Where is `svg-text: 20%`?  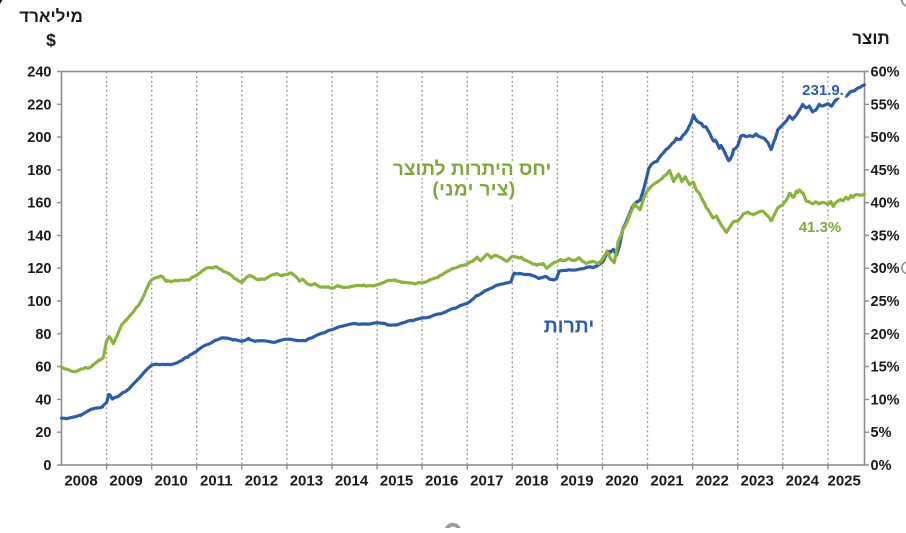 svg-text: 20% is located at coordinates (885, 335).